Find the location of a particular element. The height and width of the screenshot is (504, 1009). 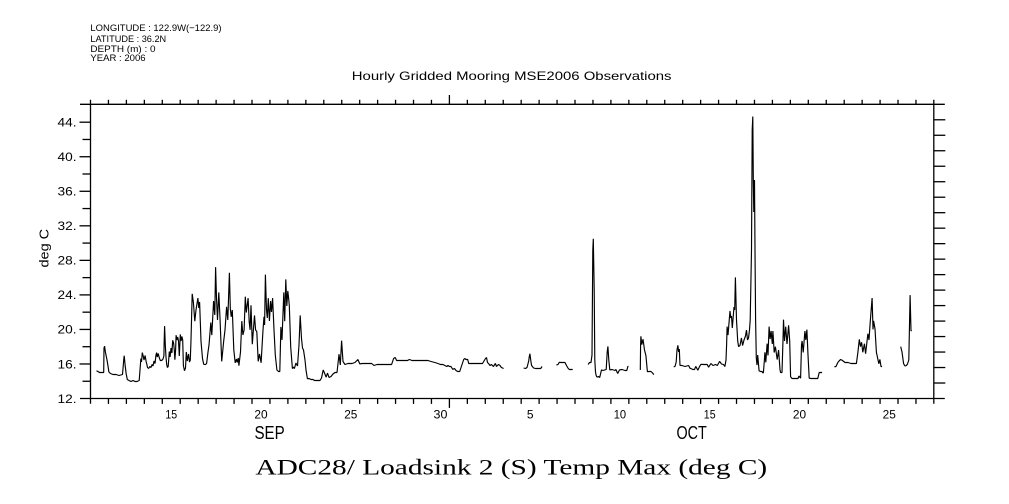

svg-text: 44. is located at coordinates (67, 123).